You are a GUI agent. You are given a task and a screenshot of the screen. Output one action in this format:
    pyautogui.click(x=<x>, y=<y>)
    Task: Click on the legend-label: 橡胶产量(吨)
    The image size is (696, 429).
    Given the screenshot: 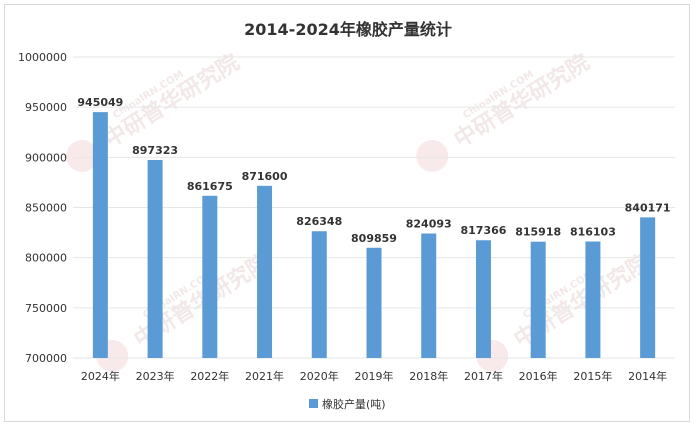 What is the action you would take?
    pyautogui.click(x=354, y=404)
    